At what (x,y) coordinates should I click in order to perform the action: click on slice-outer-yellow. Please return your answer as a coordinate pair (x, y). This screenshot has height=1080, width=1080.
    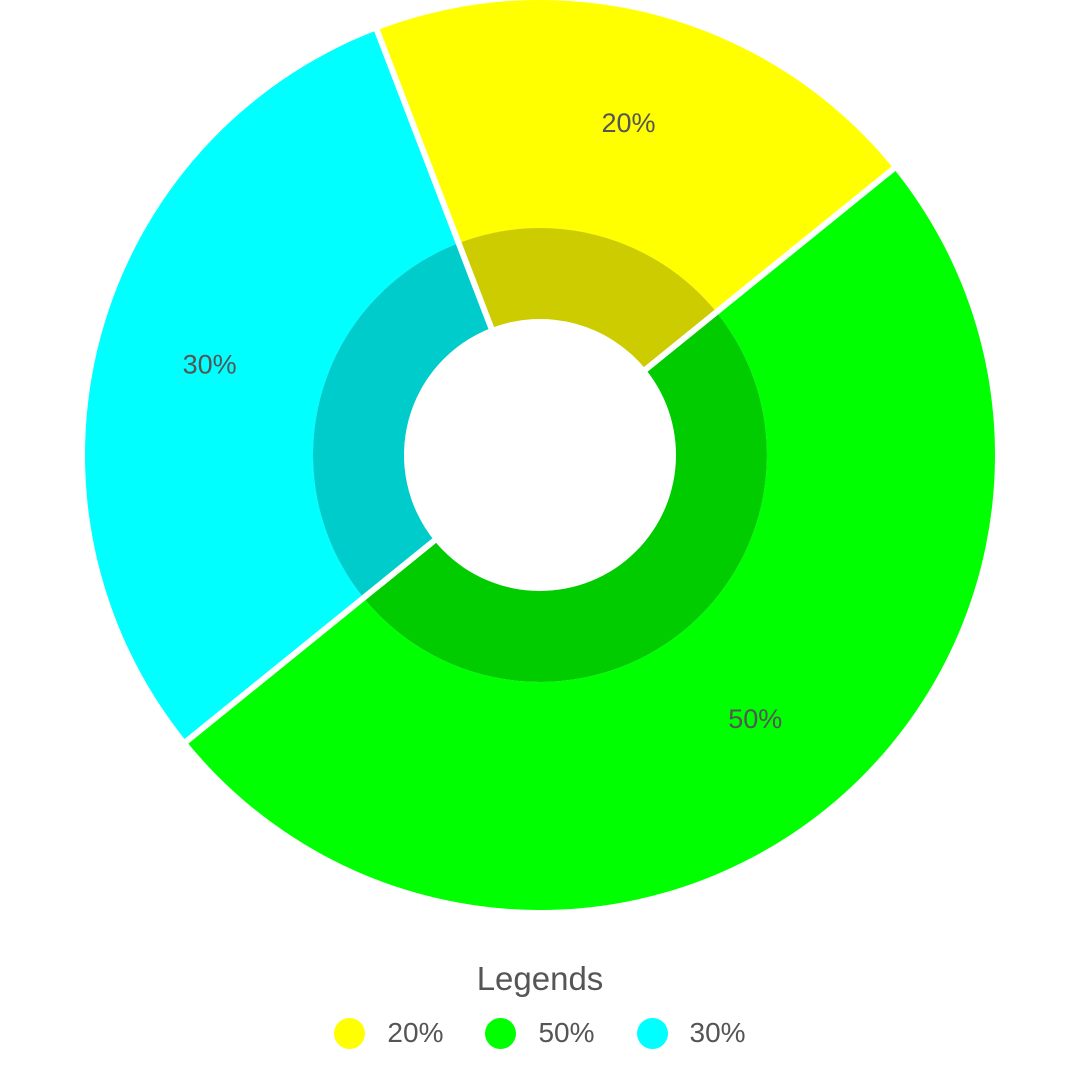
    Looking at the image, I should click on (635, 156).